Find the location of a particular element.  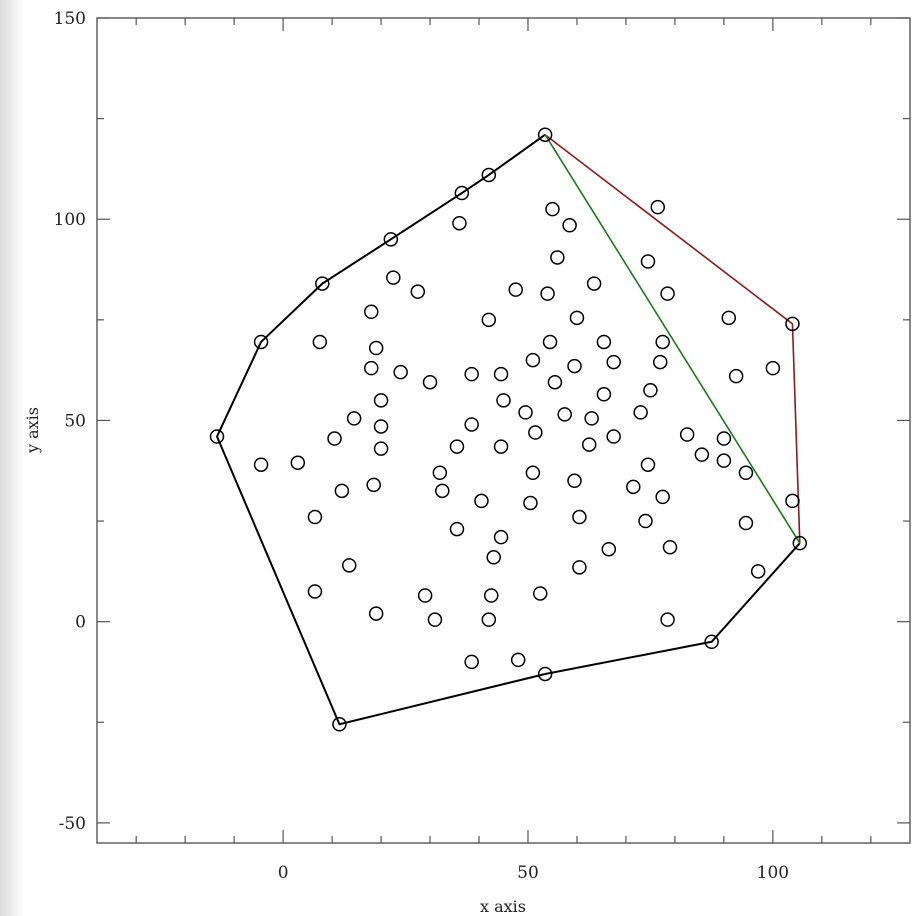

y-axis-title: y axis is located at coordinates (32, 430).